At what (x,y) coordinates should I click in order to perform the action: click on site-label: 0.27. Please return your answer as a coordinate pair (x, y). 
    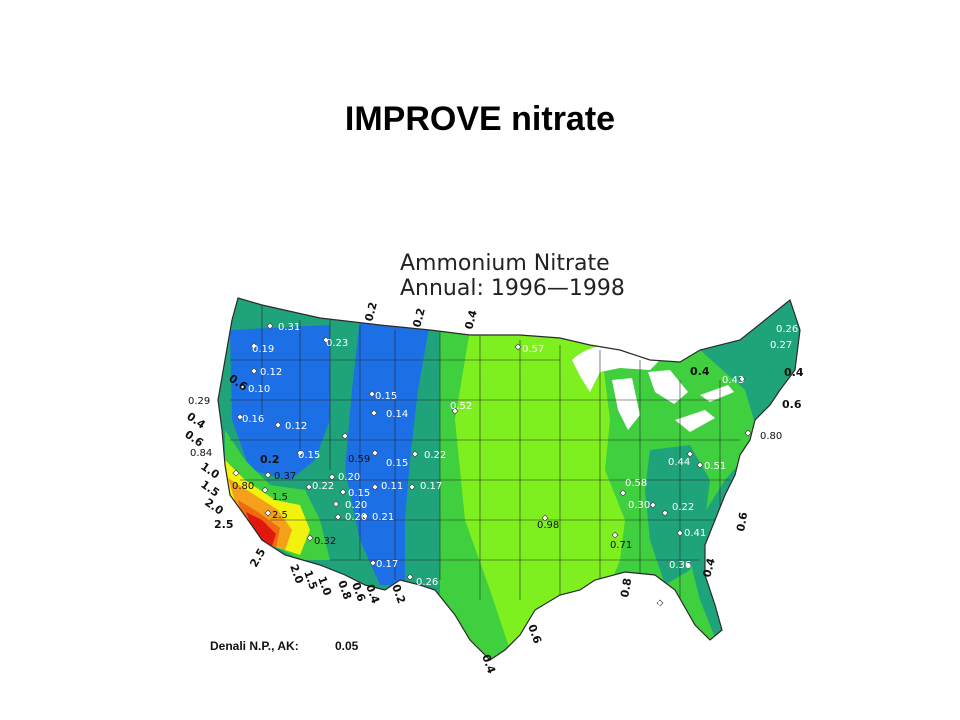
    Looking at the image, I should click on (781, 345).